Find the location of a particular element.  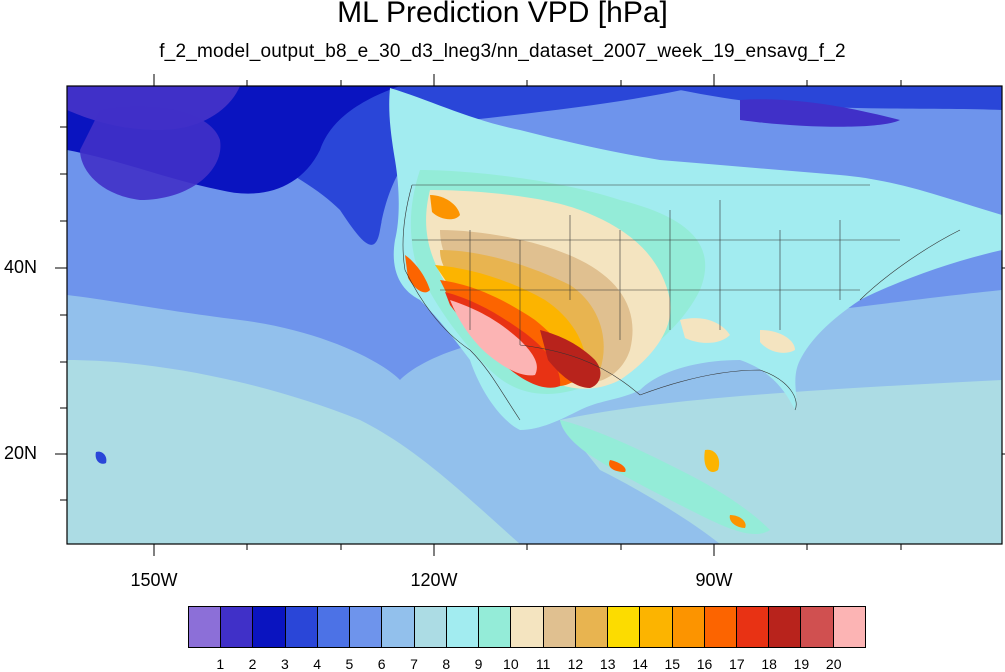

colorbar-label: 14 is located at coordinates (640, 664).